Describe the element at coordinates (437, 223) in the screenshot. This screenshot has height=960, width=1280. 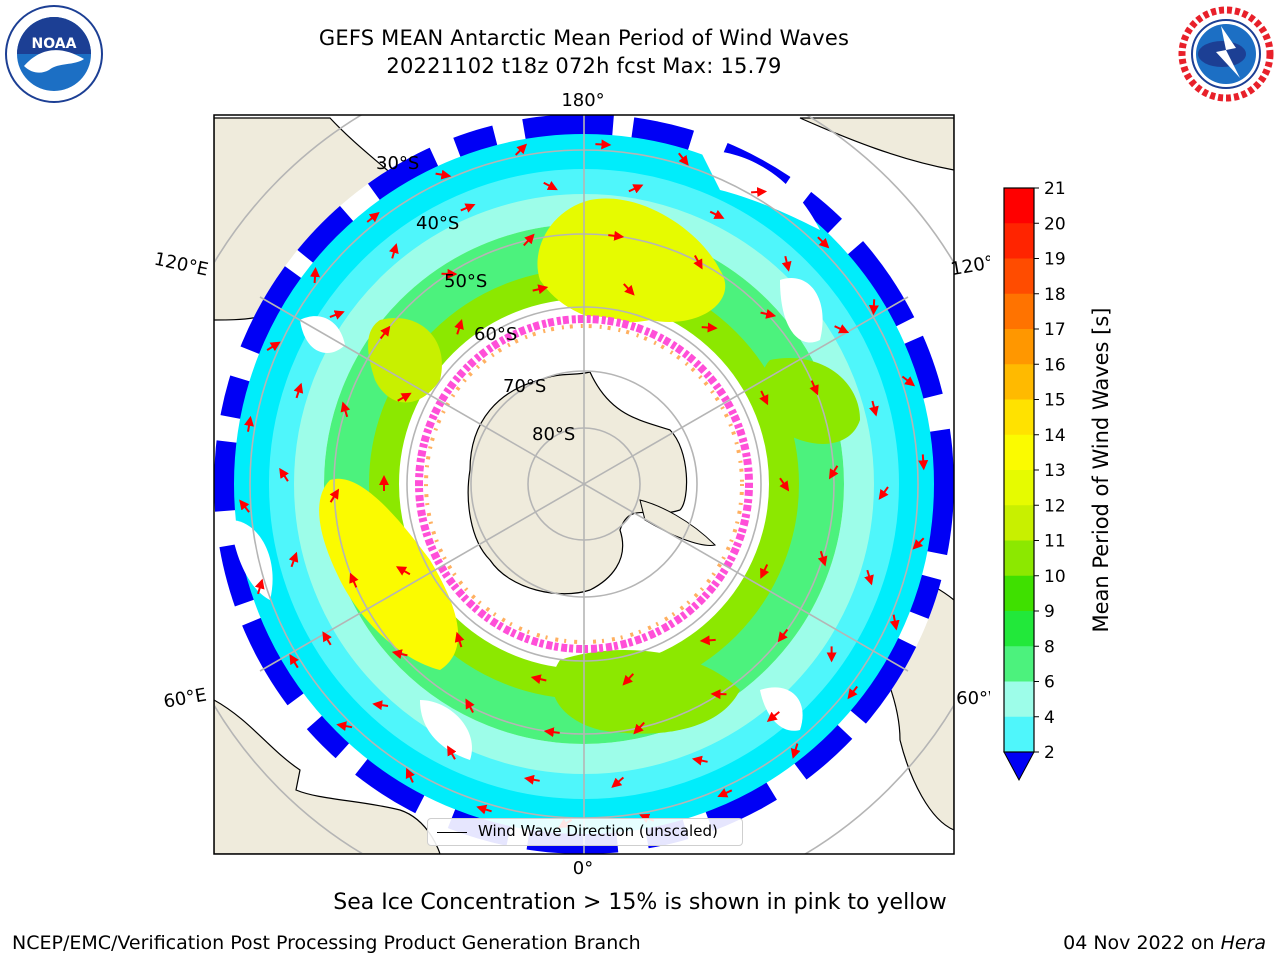
I see `lat-label-40s: 40°S` at that location.